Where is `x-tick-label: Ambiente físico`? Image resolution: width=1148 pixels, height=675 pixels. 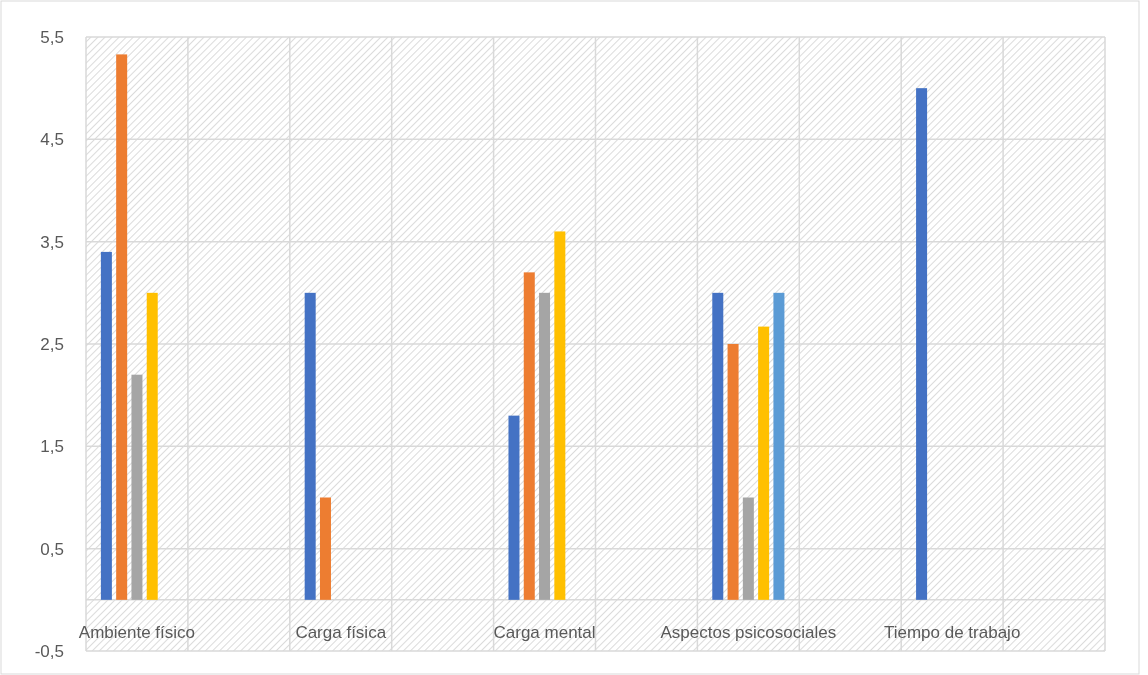 x-tick-label: Ambiente físico is located at coordinates (137, 632).